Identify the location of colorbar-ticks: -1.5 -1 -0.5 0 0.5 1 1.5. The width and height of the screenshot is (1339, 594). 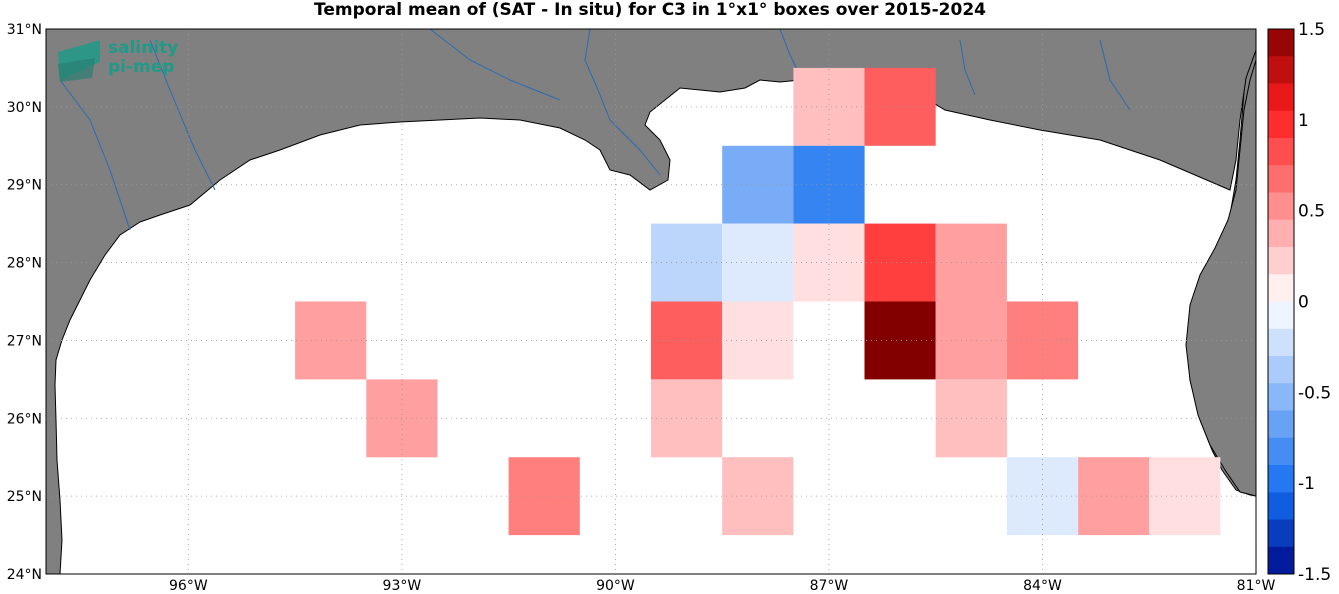
(1314, 302).